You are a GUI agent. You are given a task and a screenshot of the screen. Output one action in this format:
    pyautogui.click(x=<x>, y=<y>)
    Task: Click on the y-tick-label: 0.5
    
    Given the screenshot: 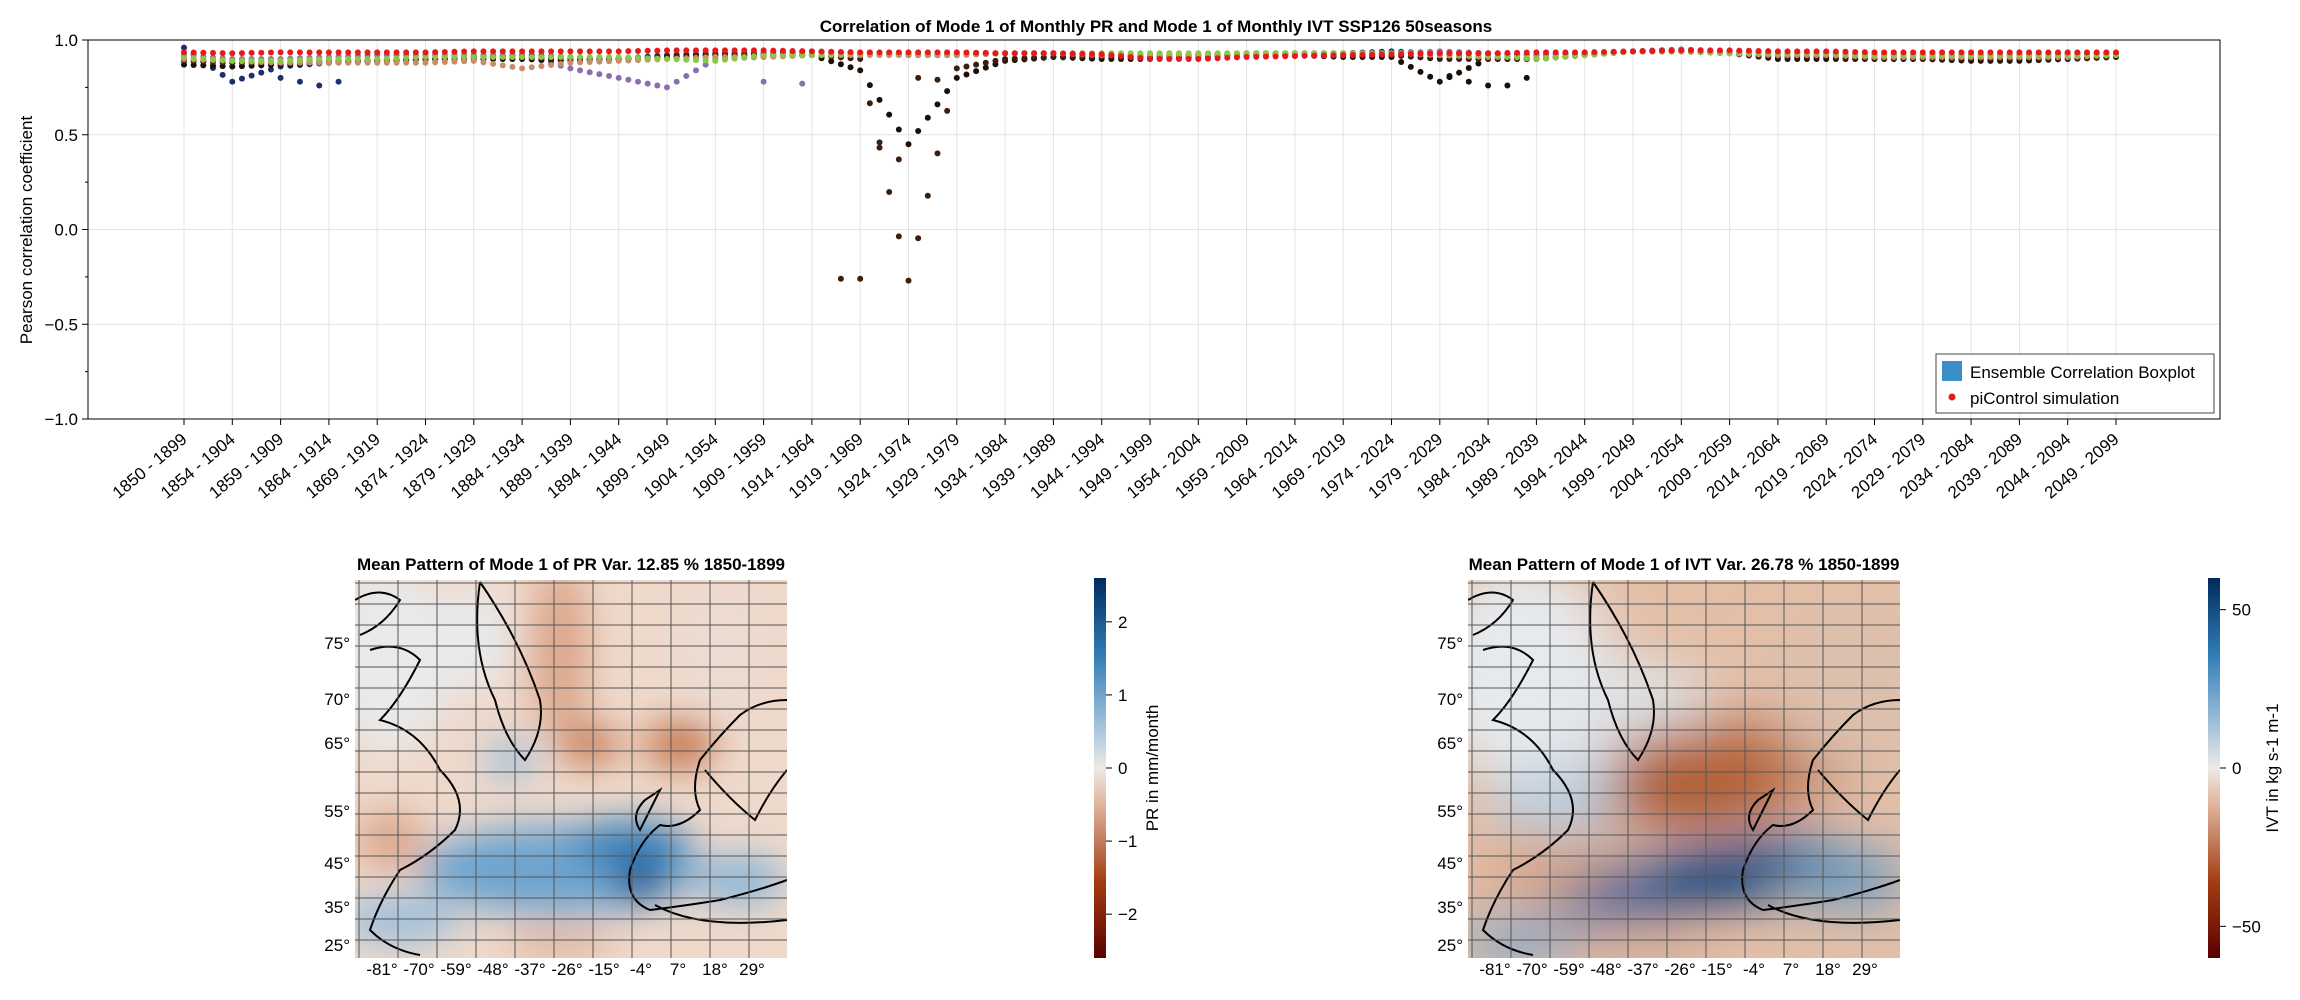 What is the action you would take?
    pyautogui.click(x=66, y=135)
    